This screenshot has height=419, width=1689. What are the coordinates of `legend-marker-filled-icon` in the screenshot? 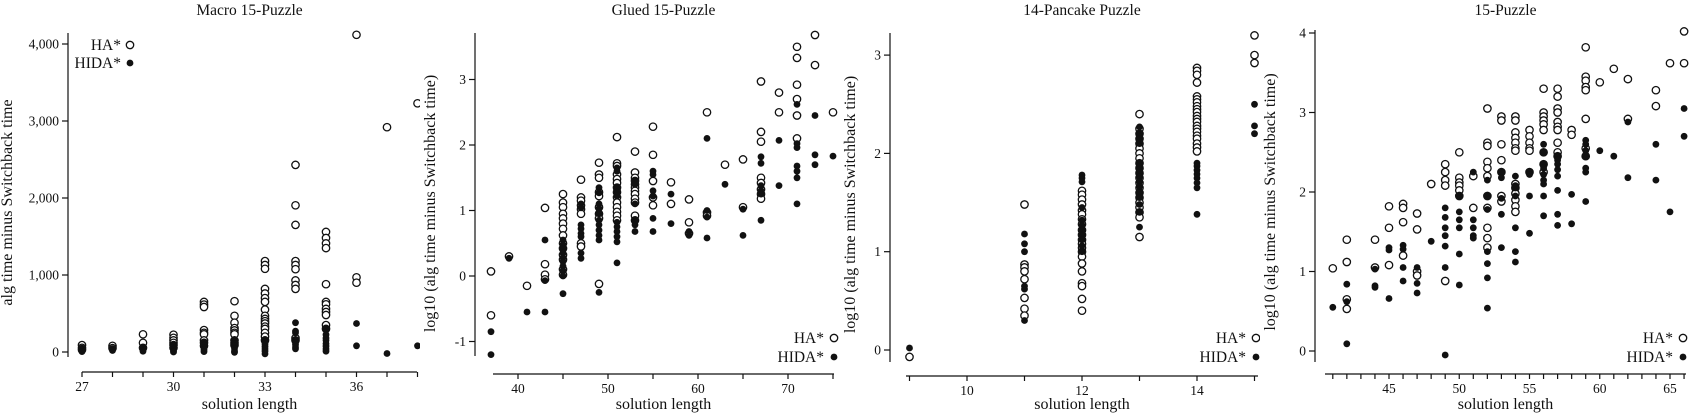 It's located at (1683, 357).